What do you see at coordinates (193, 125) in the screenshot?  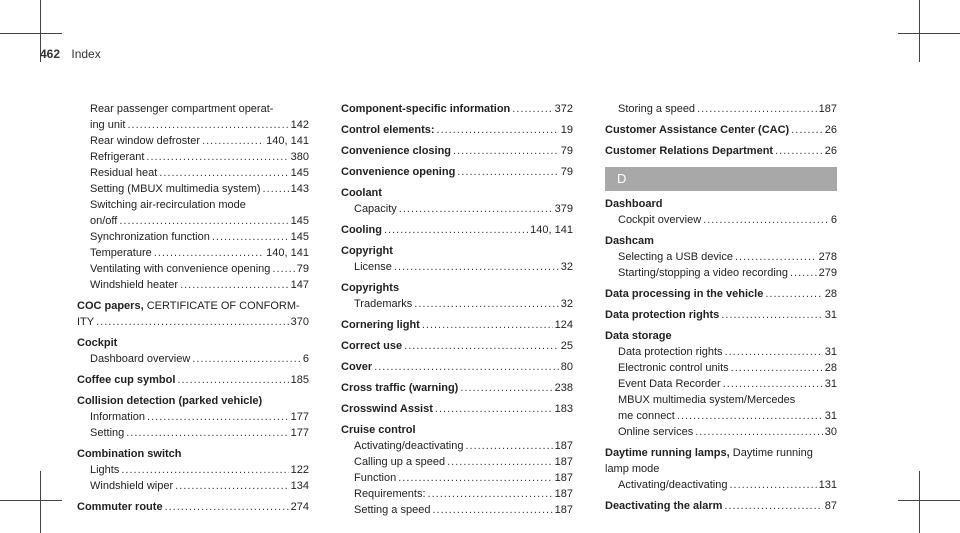 I see `index-entry: ing unit142` at bounding box center [193, 125].